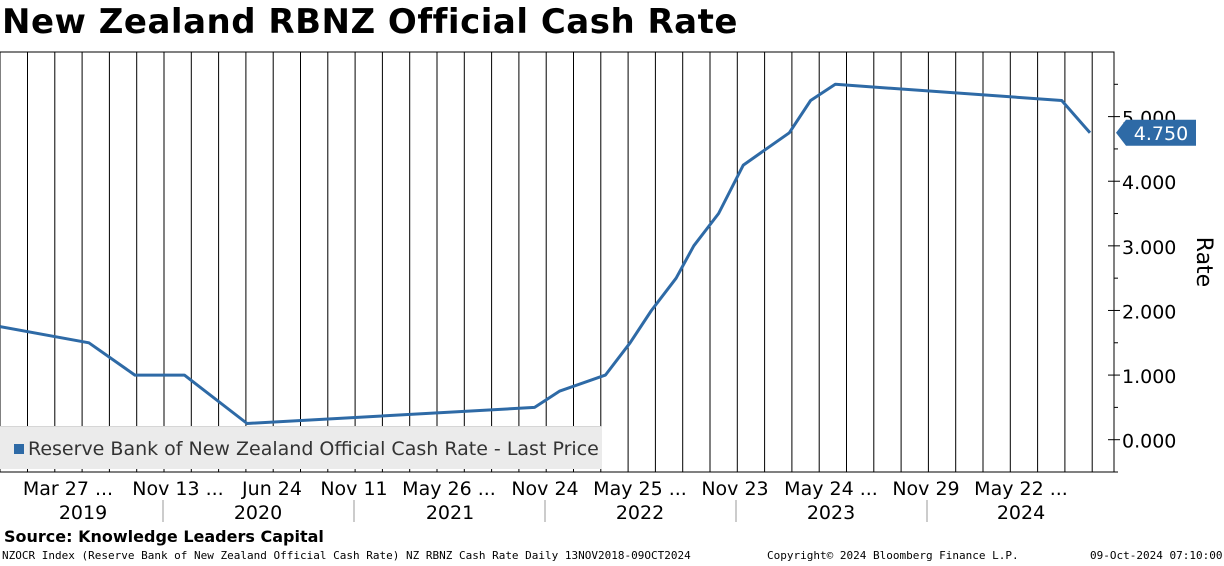 The width and height of the screenshot is (1224, 566). Describe the element at coordinates (1149, 248) in the screenshot. I see `y-tick-label: 3.000` at that location.